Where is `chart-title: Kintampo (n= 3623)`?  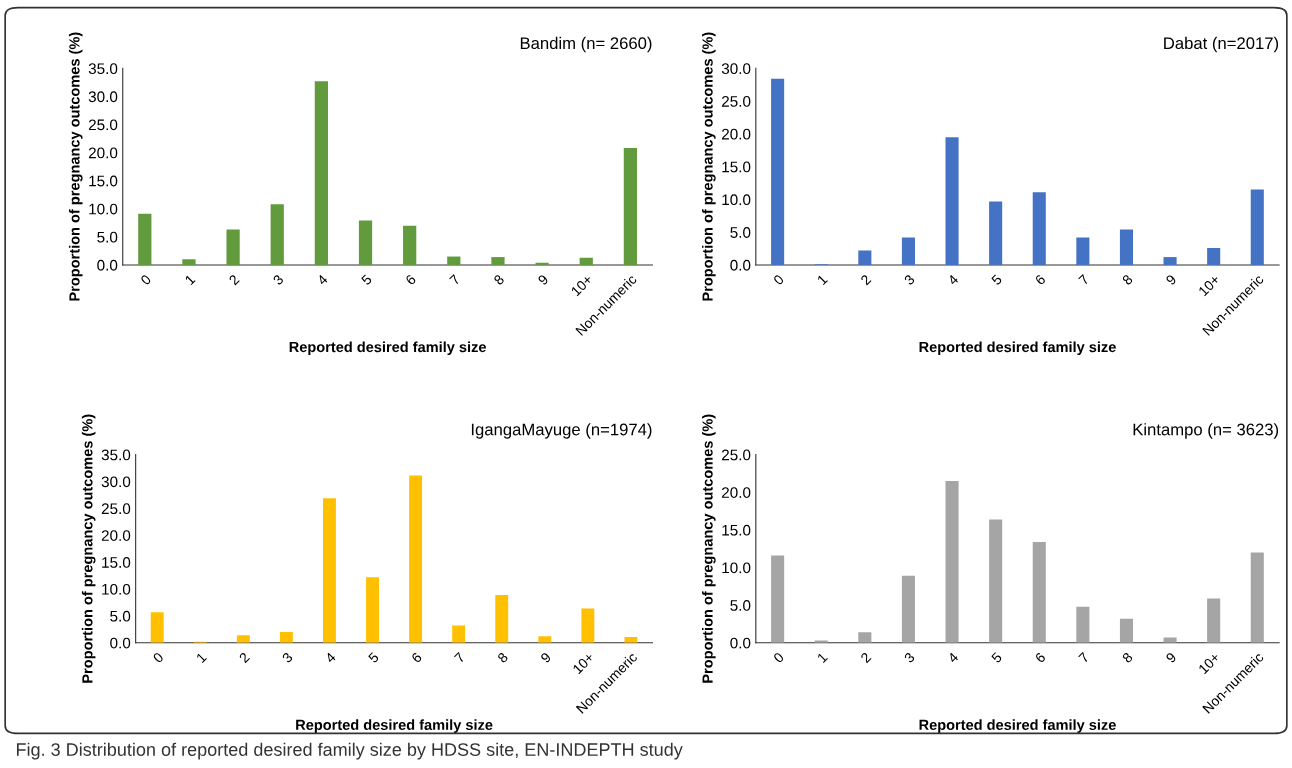
chart-title: Kintampo (n= 3623) is located at coordinates (1206, 431).